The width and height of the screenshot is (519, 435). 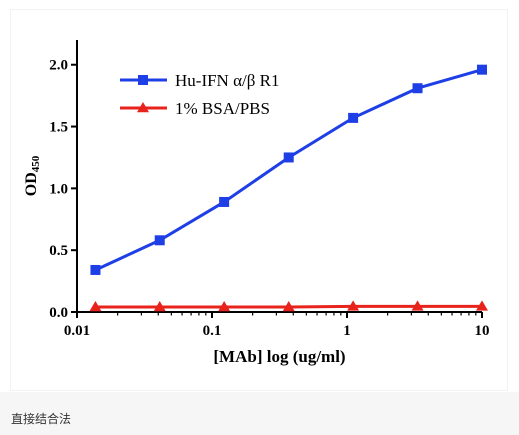 I want to click on y-tick-label: 1.5, so click(x=58, y=128).